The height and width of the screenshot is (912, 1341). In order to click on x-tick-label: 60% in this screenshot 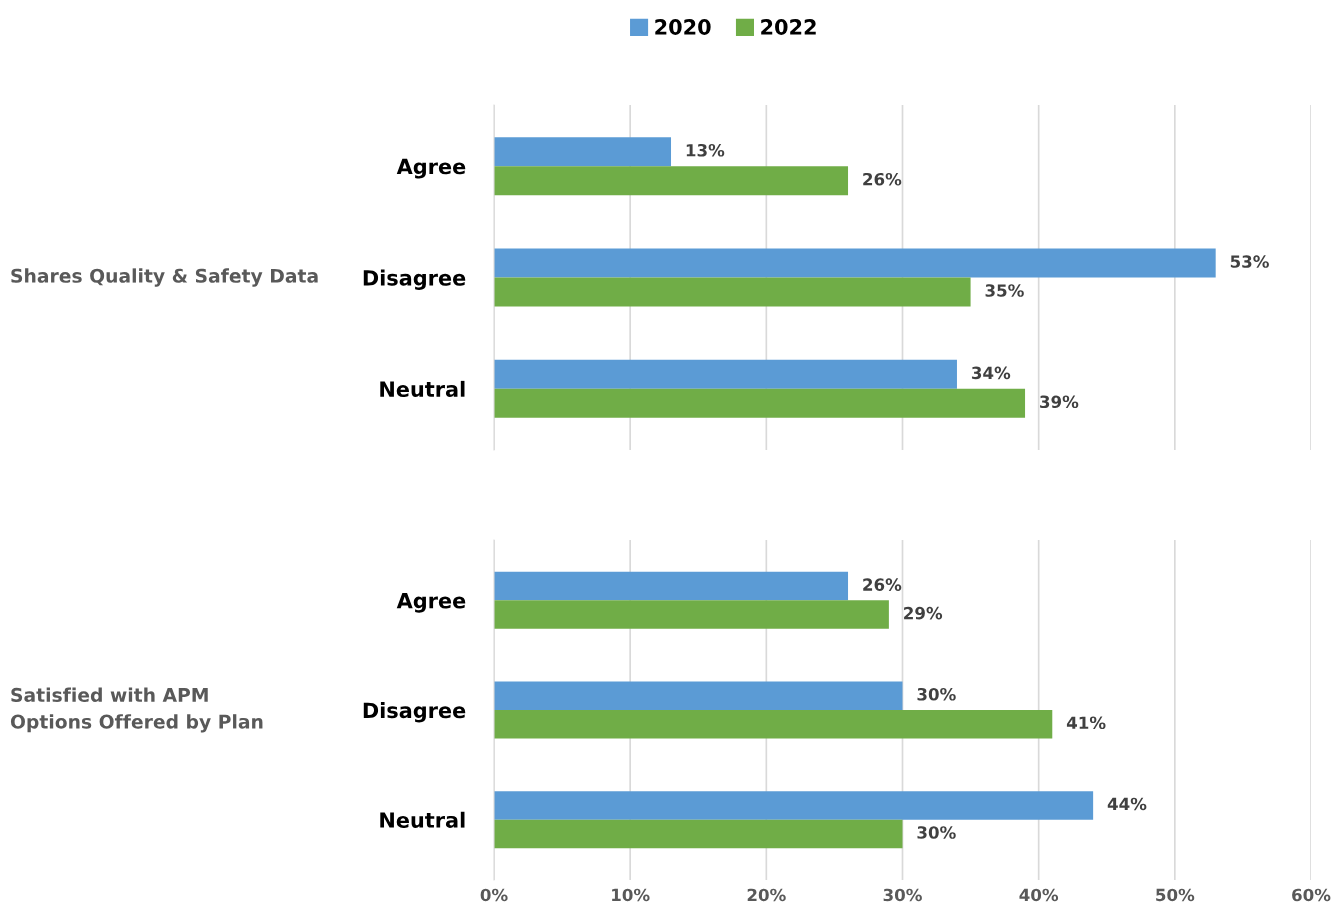, I will do `click(1311, 895)`.